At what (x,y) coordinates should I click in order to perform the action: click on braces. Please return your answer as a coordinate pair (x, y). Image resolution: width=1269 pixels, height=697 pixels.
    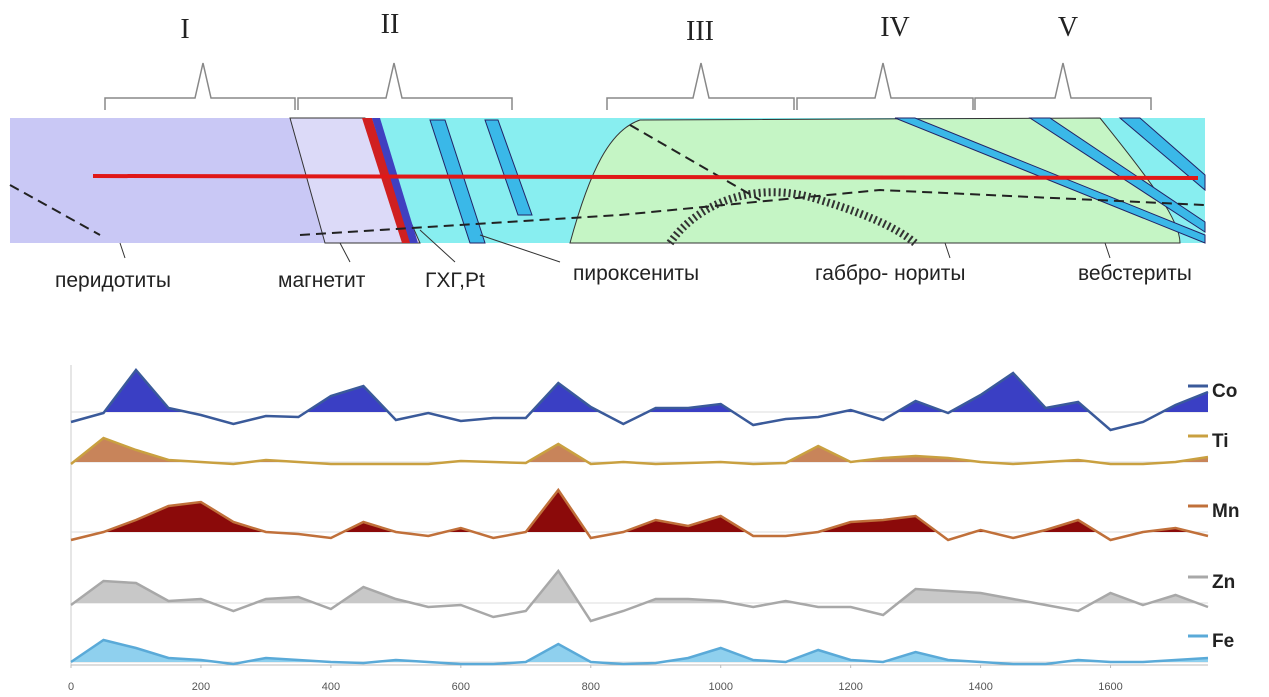
    Looking at the image, I should click on (628, 86).